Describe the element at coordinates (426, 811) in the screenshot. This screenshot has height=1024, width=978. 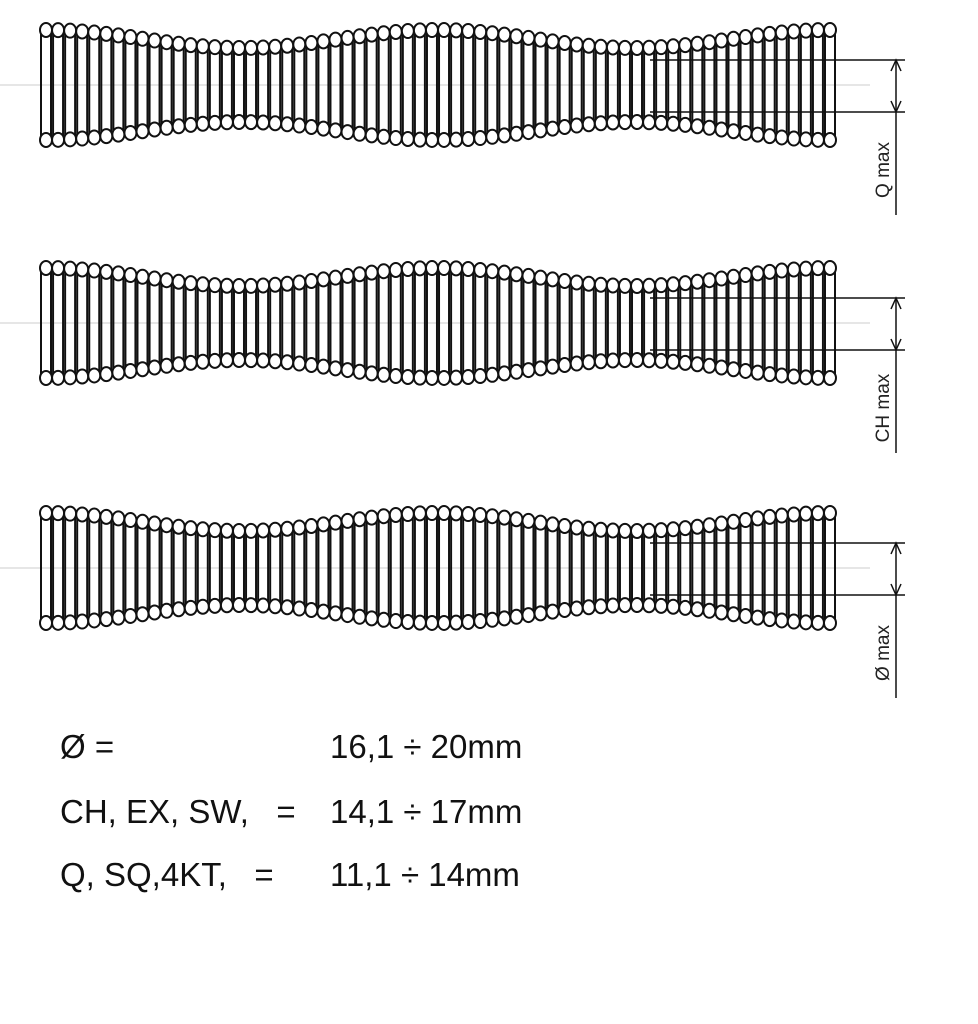
I see `spec-range: 14,1 ÷ 17mm` at that location.